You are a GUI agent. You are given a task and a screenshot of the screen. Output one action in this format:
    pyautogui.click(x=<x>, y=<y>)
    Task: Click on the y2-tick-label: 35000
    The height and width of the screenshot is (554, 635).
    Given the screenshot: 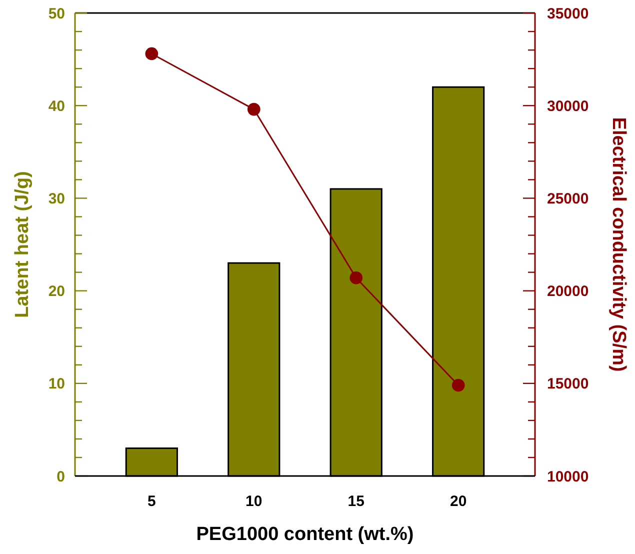 What is the action you would take?
    pyautogui.click(x=568, y=13)
    